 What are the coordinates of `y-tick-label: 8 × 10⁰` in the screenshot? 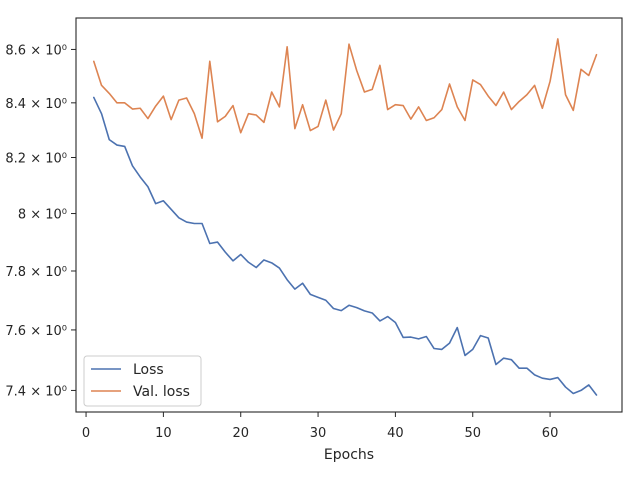 It's located at (42, 215).